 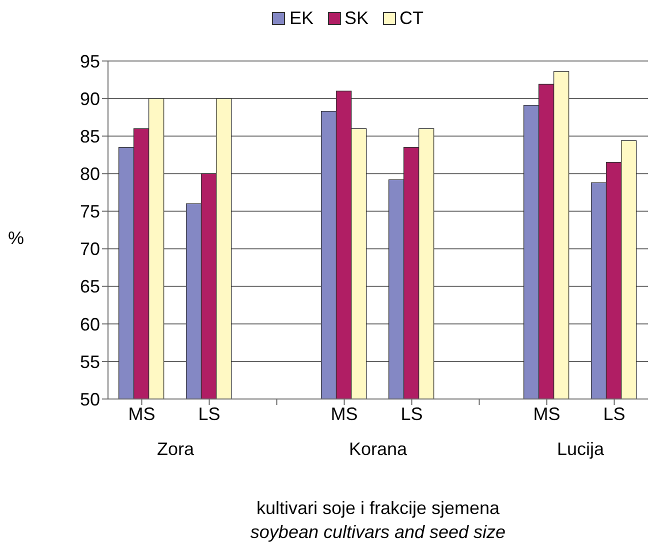 What do you see at coordinates (378, 520) in the screenshot?
I see `x-axis-title: kultivari soje i frakcije sjemena soybean cultivars and seed size` at bounding box center [378, 520].